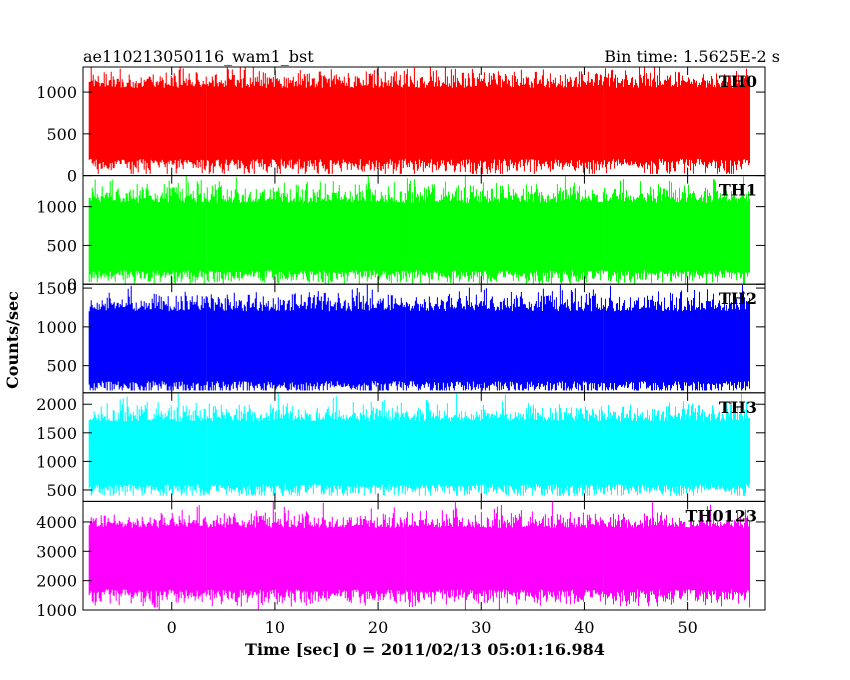 The image size is (850, 680). What do you see at coordinates (172, 627) in the screenshot?
I see `x-tick-label: 0` at bounding box center [172, 627].